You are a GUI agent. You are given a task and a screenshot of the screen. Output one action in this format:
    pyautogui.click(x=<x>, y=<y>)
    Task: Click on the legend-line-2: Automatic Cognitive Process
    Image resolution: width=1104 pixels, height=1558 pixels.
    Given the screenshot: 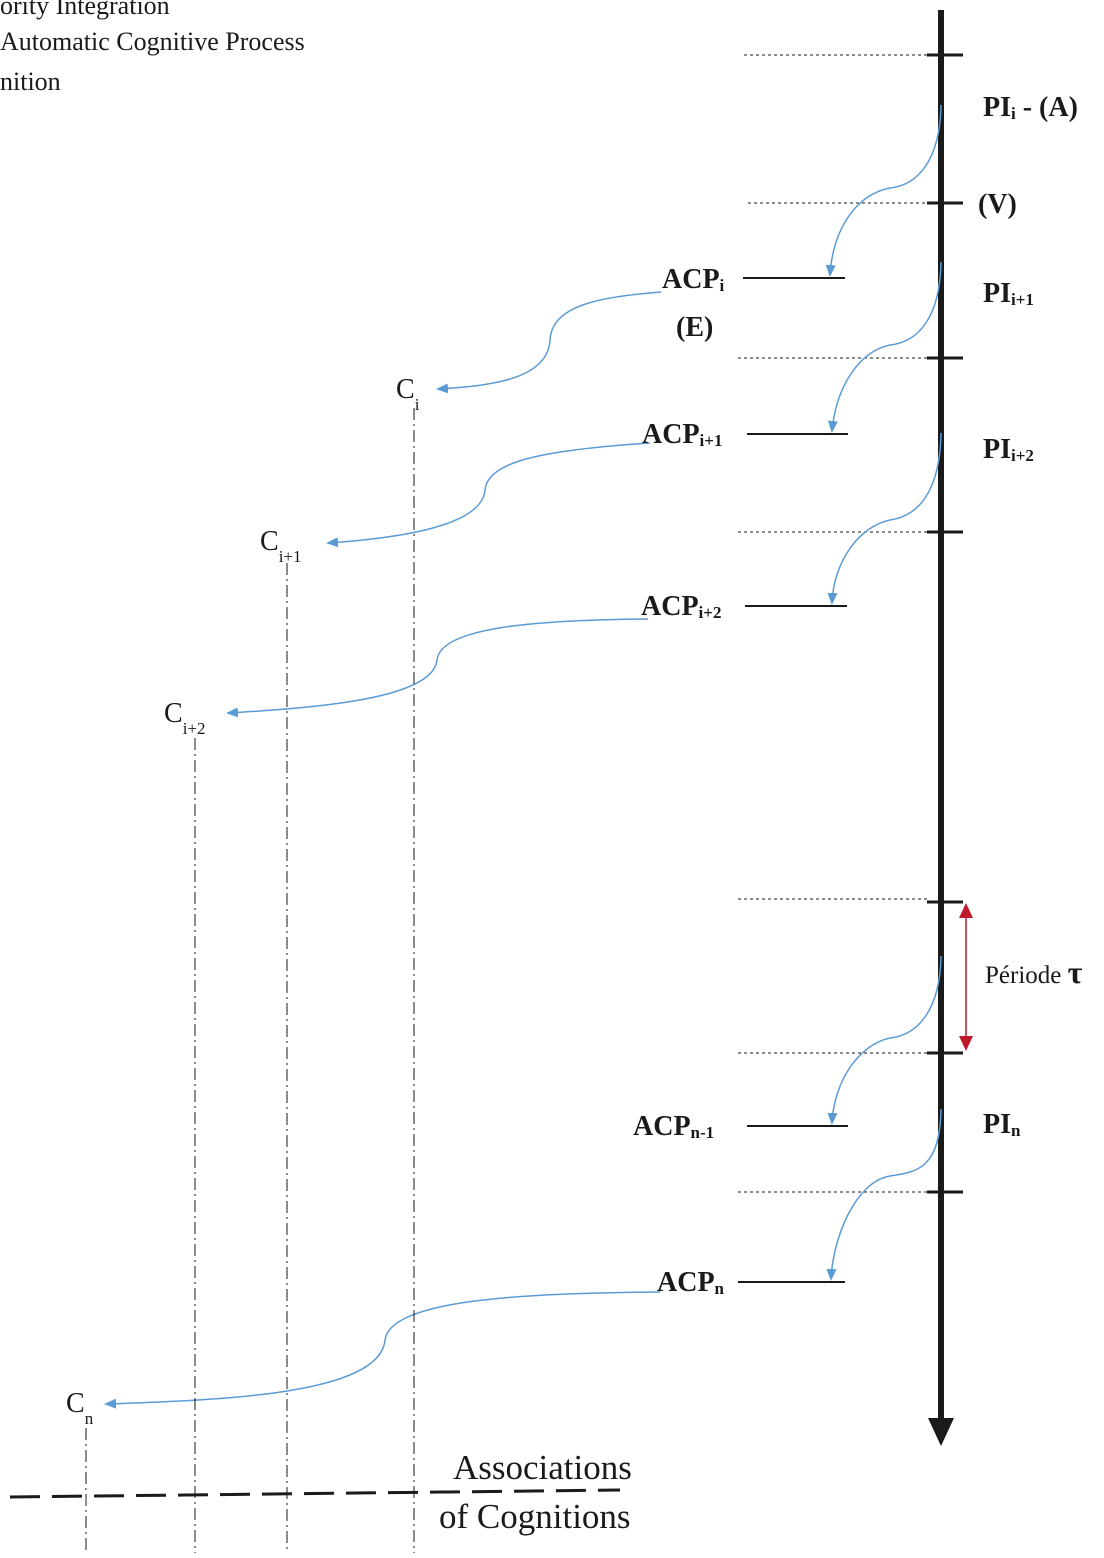 What is the action you would take?
    pyautogui.click(x=152, y=41)
    